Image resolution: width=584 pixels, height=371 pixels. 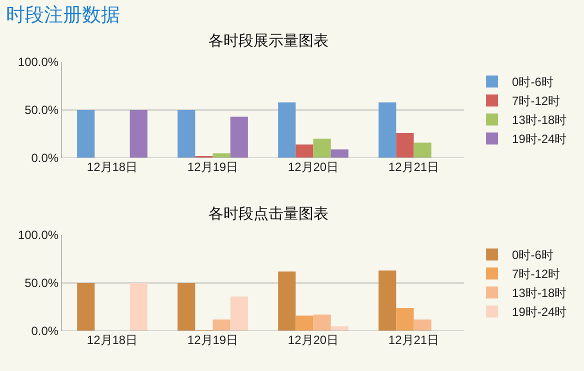 I want to click on text: 时段注册数据, so click(x=63, y=15).